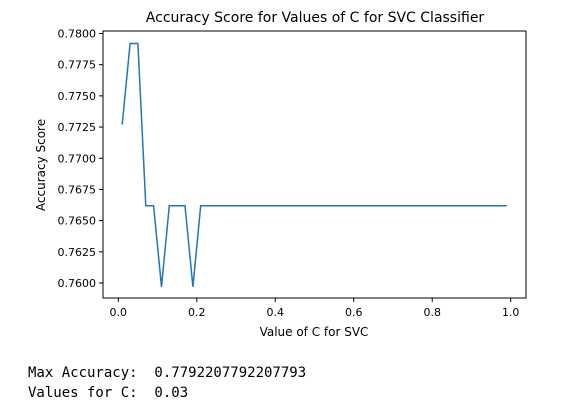 The width and height of the screenshot is (570, 410). Describe the element at coordinates (167, 373) in the screenshot. I see `max-accuracy-output: Max Accuracy: 0.7792207792207793` at that location.